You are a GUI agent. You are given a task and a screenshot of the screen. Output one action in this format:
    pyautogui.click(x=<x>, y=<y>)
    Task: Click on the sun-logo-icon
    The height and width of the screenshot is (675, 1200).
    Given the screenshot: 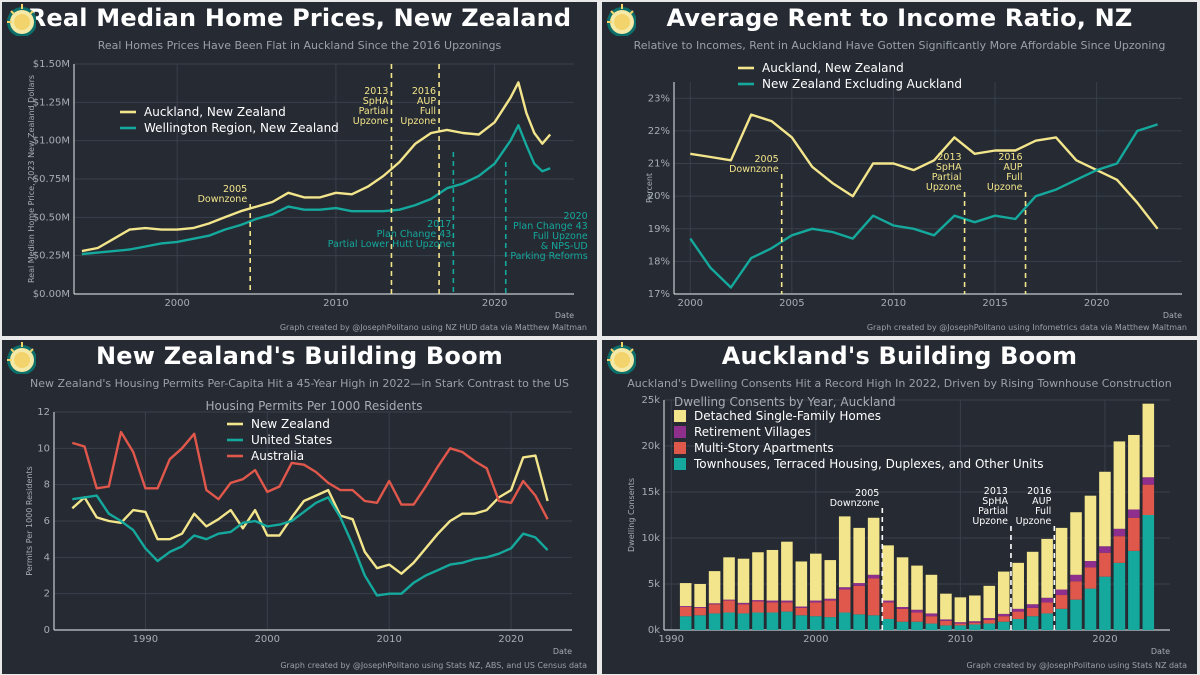 What is the action you would take?
    pyautogui.click(x=621, y=20)
    